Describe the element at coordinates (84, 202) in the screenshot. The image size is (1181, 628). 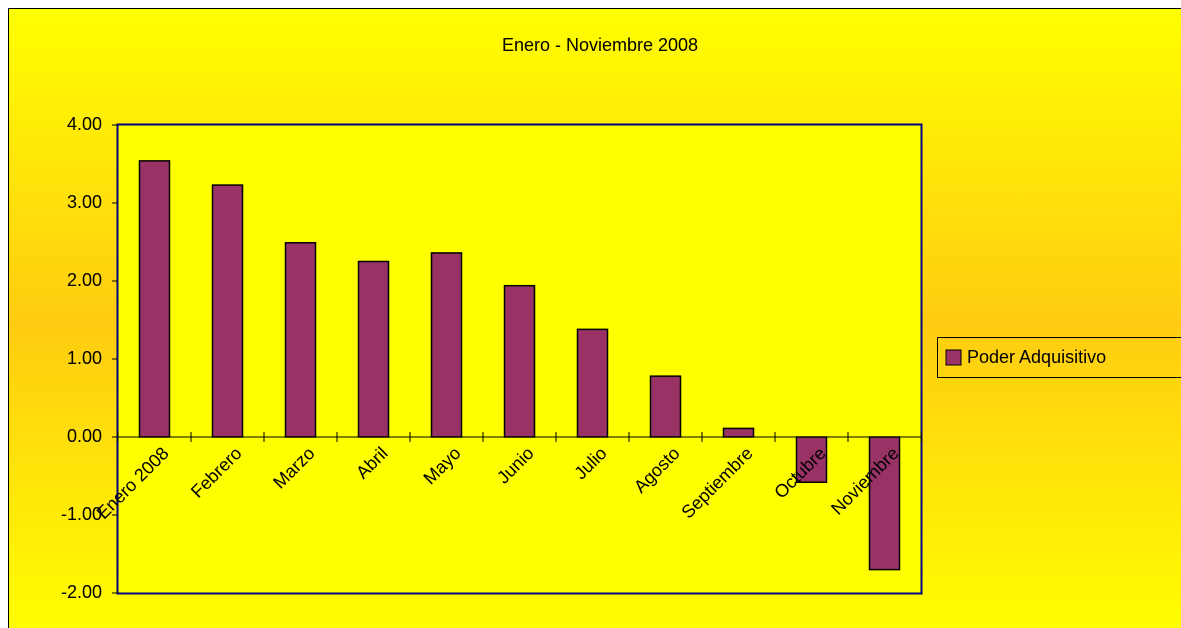
I see `y-tick-label: 3.00` at that location.